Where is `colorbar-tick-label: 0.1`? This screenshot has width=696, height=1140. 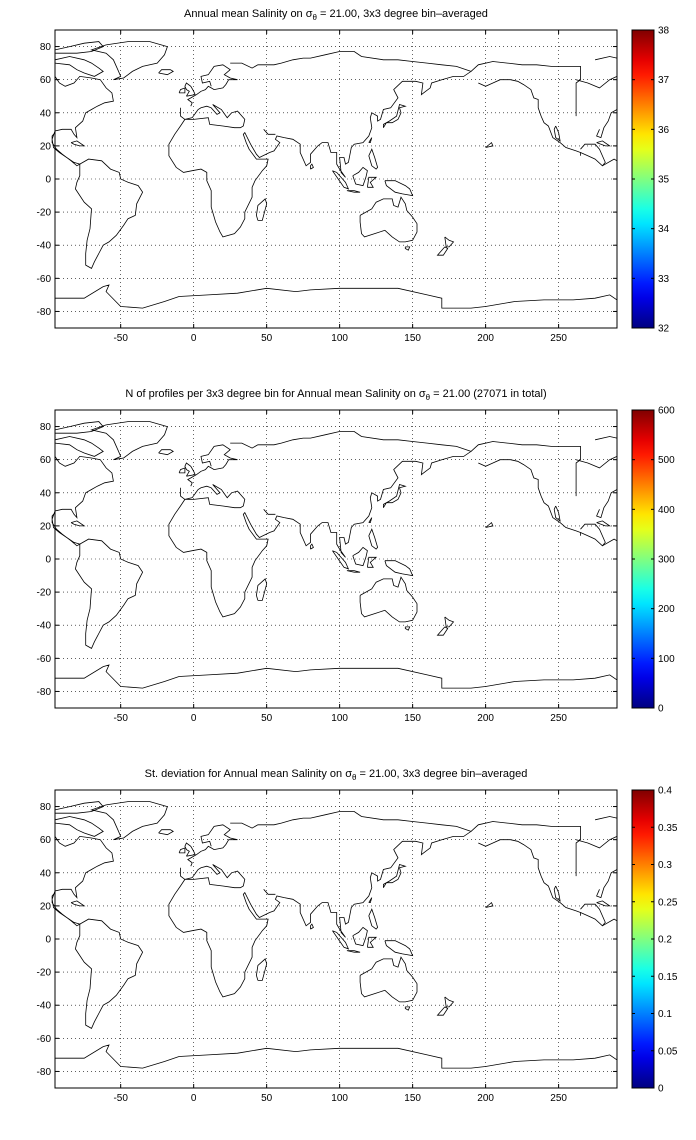 colorbar-tick-label: 0.1 is located at coordinates (665, 1014).